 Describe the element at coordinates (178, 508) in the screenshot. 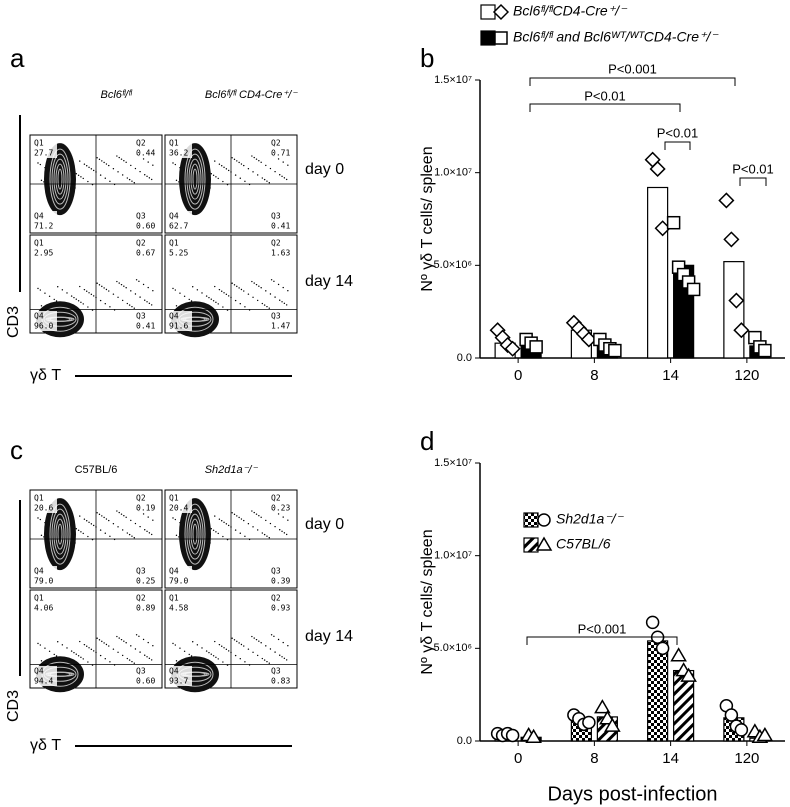

I see `quadrant-value: 20.4` at that location.